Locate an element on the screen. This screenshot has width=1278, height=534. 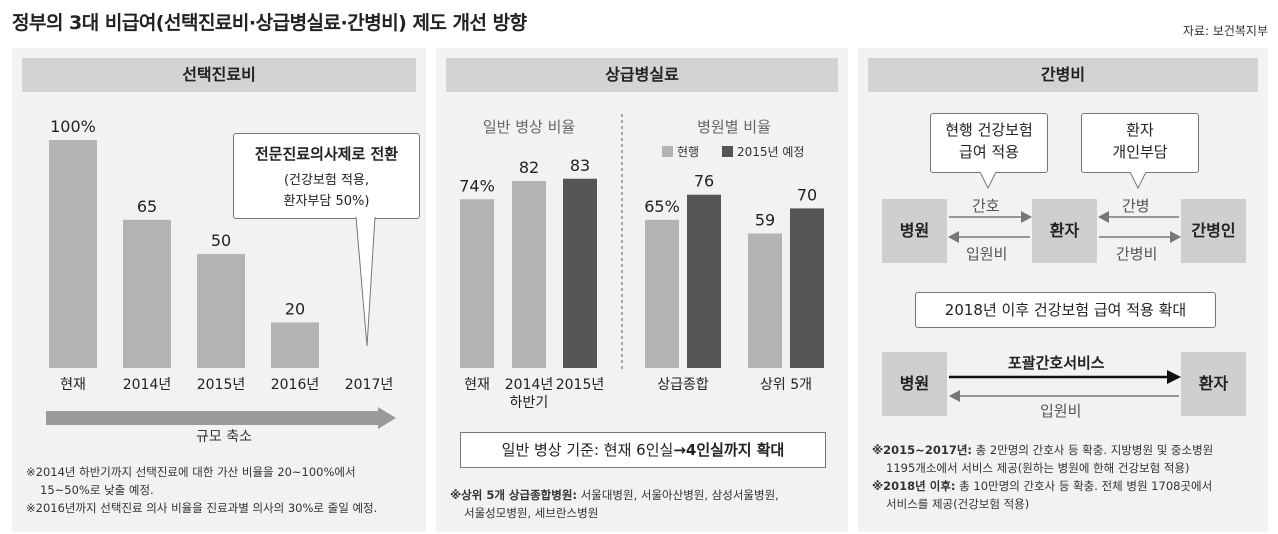
bar-value-label: 82 is located at coordinates (529, 167).